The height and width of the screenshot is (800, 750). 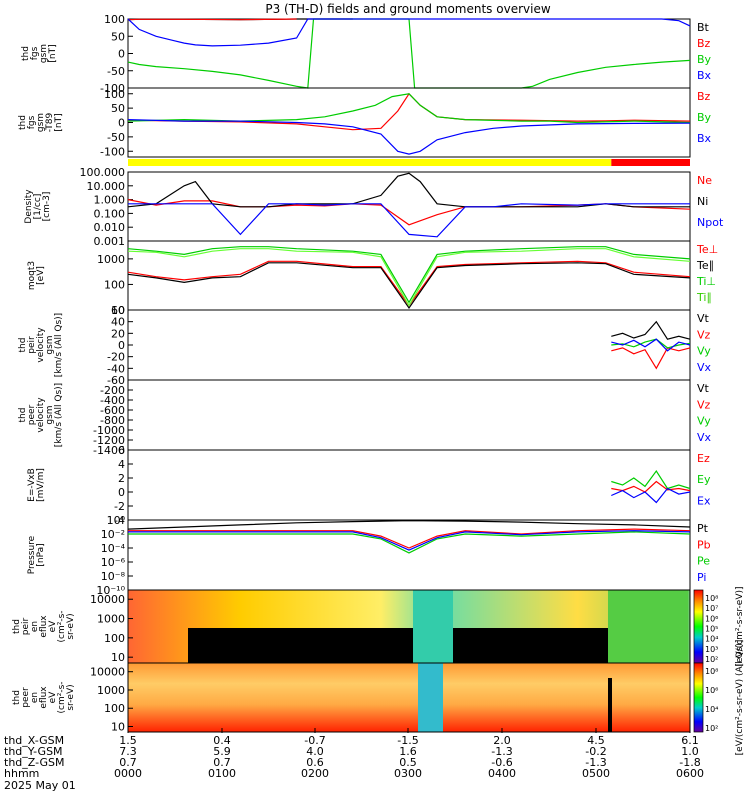 I want to click on y-tick-label: 10⁻¹⁰, so click(x=110, y=590).